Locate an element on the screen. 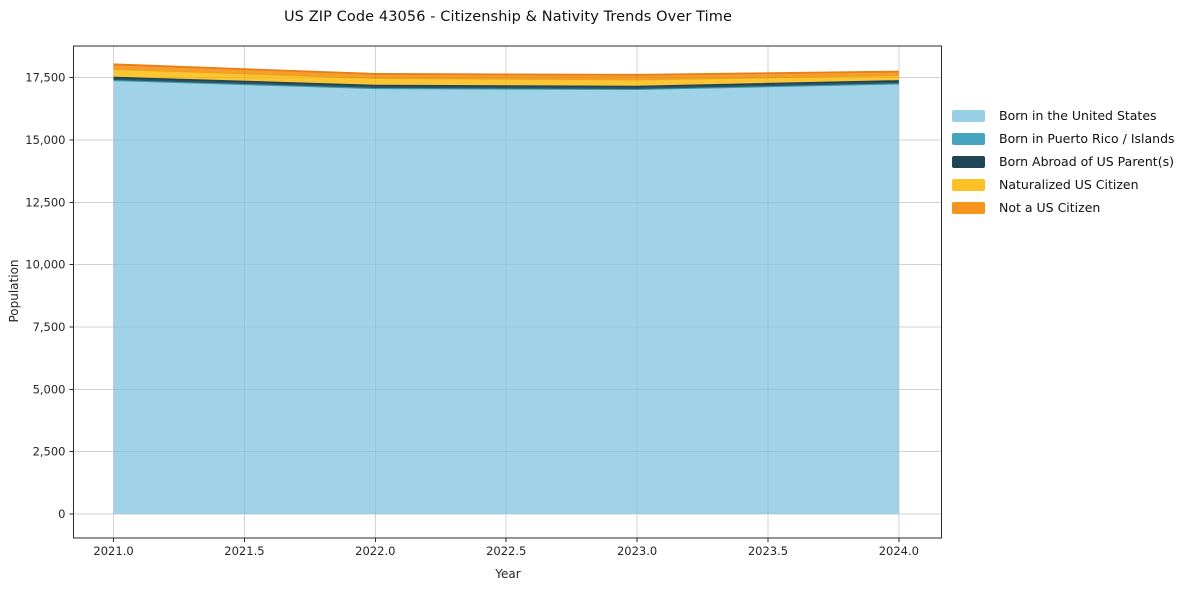  y-axis-label: Population is located at coordinates (14, 291).